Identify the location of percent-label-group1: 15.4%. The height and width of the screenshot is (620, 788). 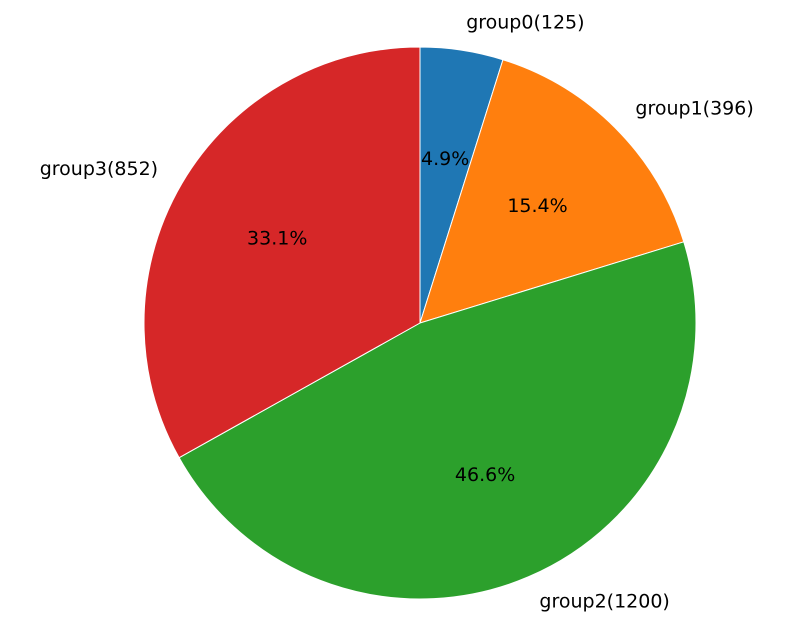
(537, 206).